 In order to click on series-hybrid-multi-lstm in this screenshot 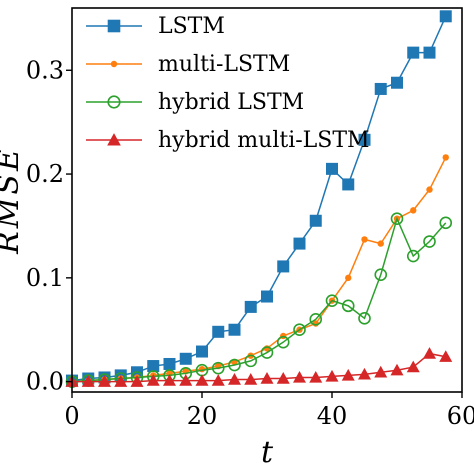, I will do `click(259, 367)`.